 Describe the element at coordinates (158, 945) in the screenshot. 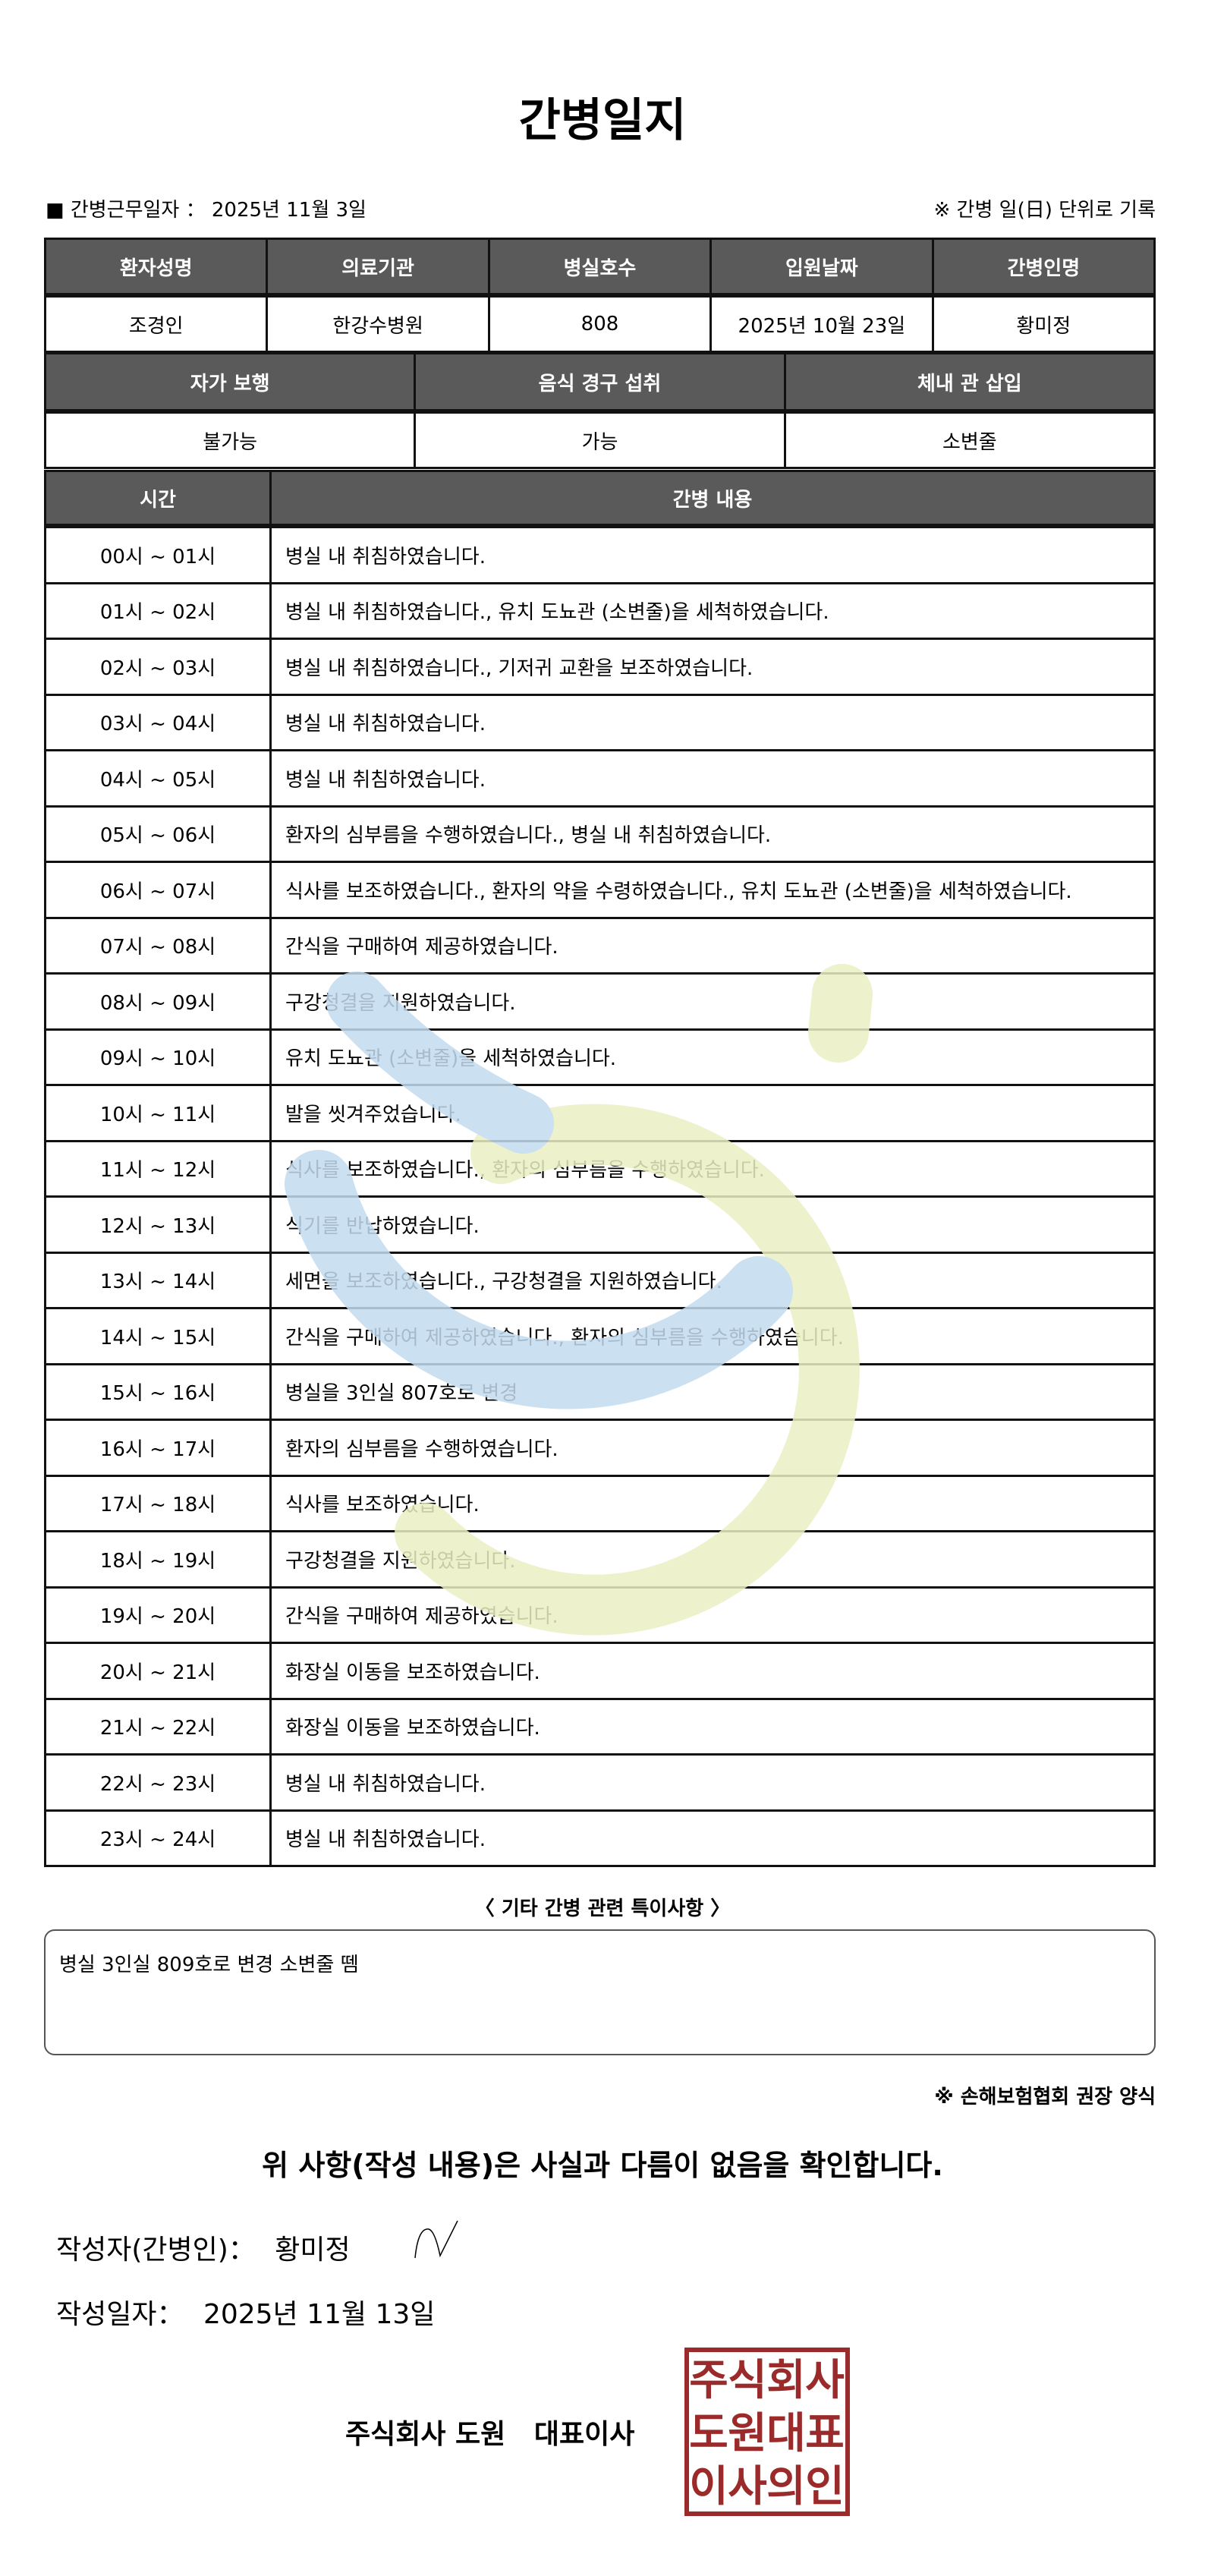

I see `time-slot: 07시 ~ 08시` at that location.